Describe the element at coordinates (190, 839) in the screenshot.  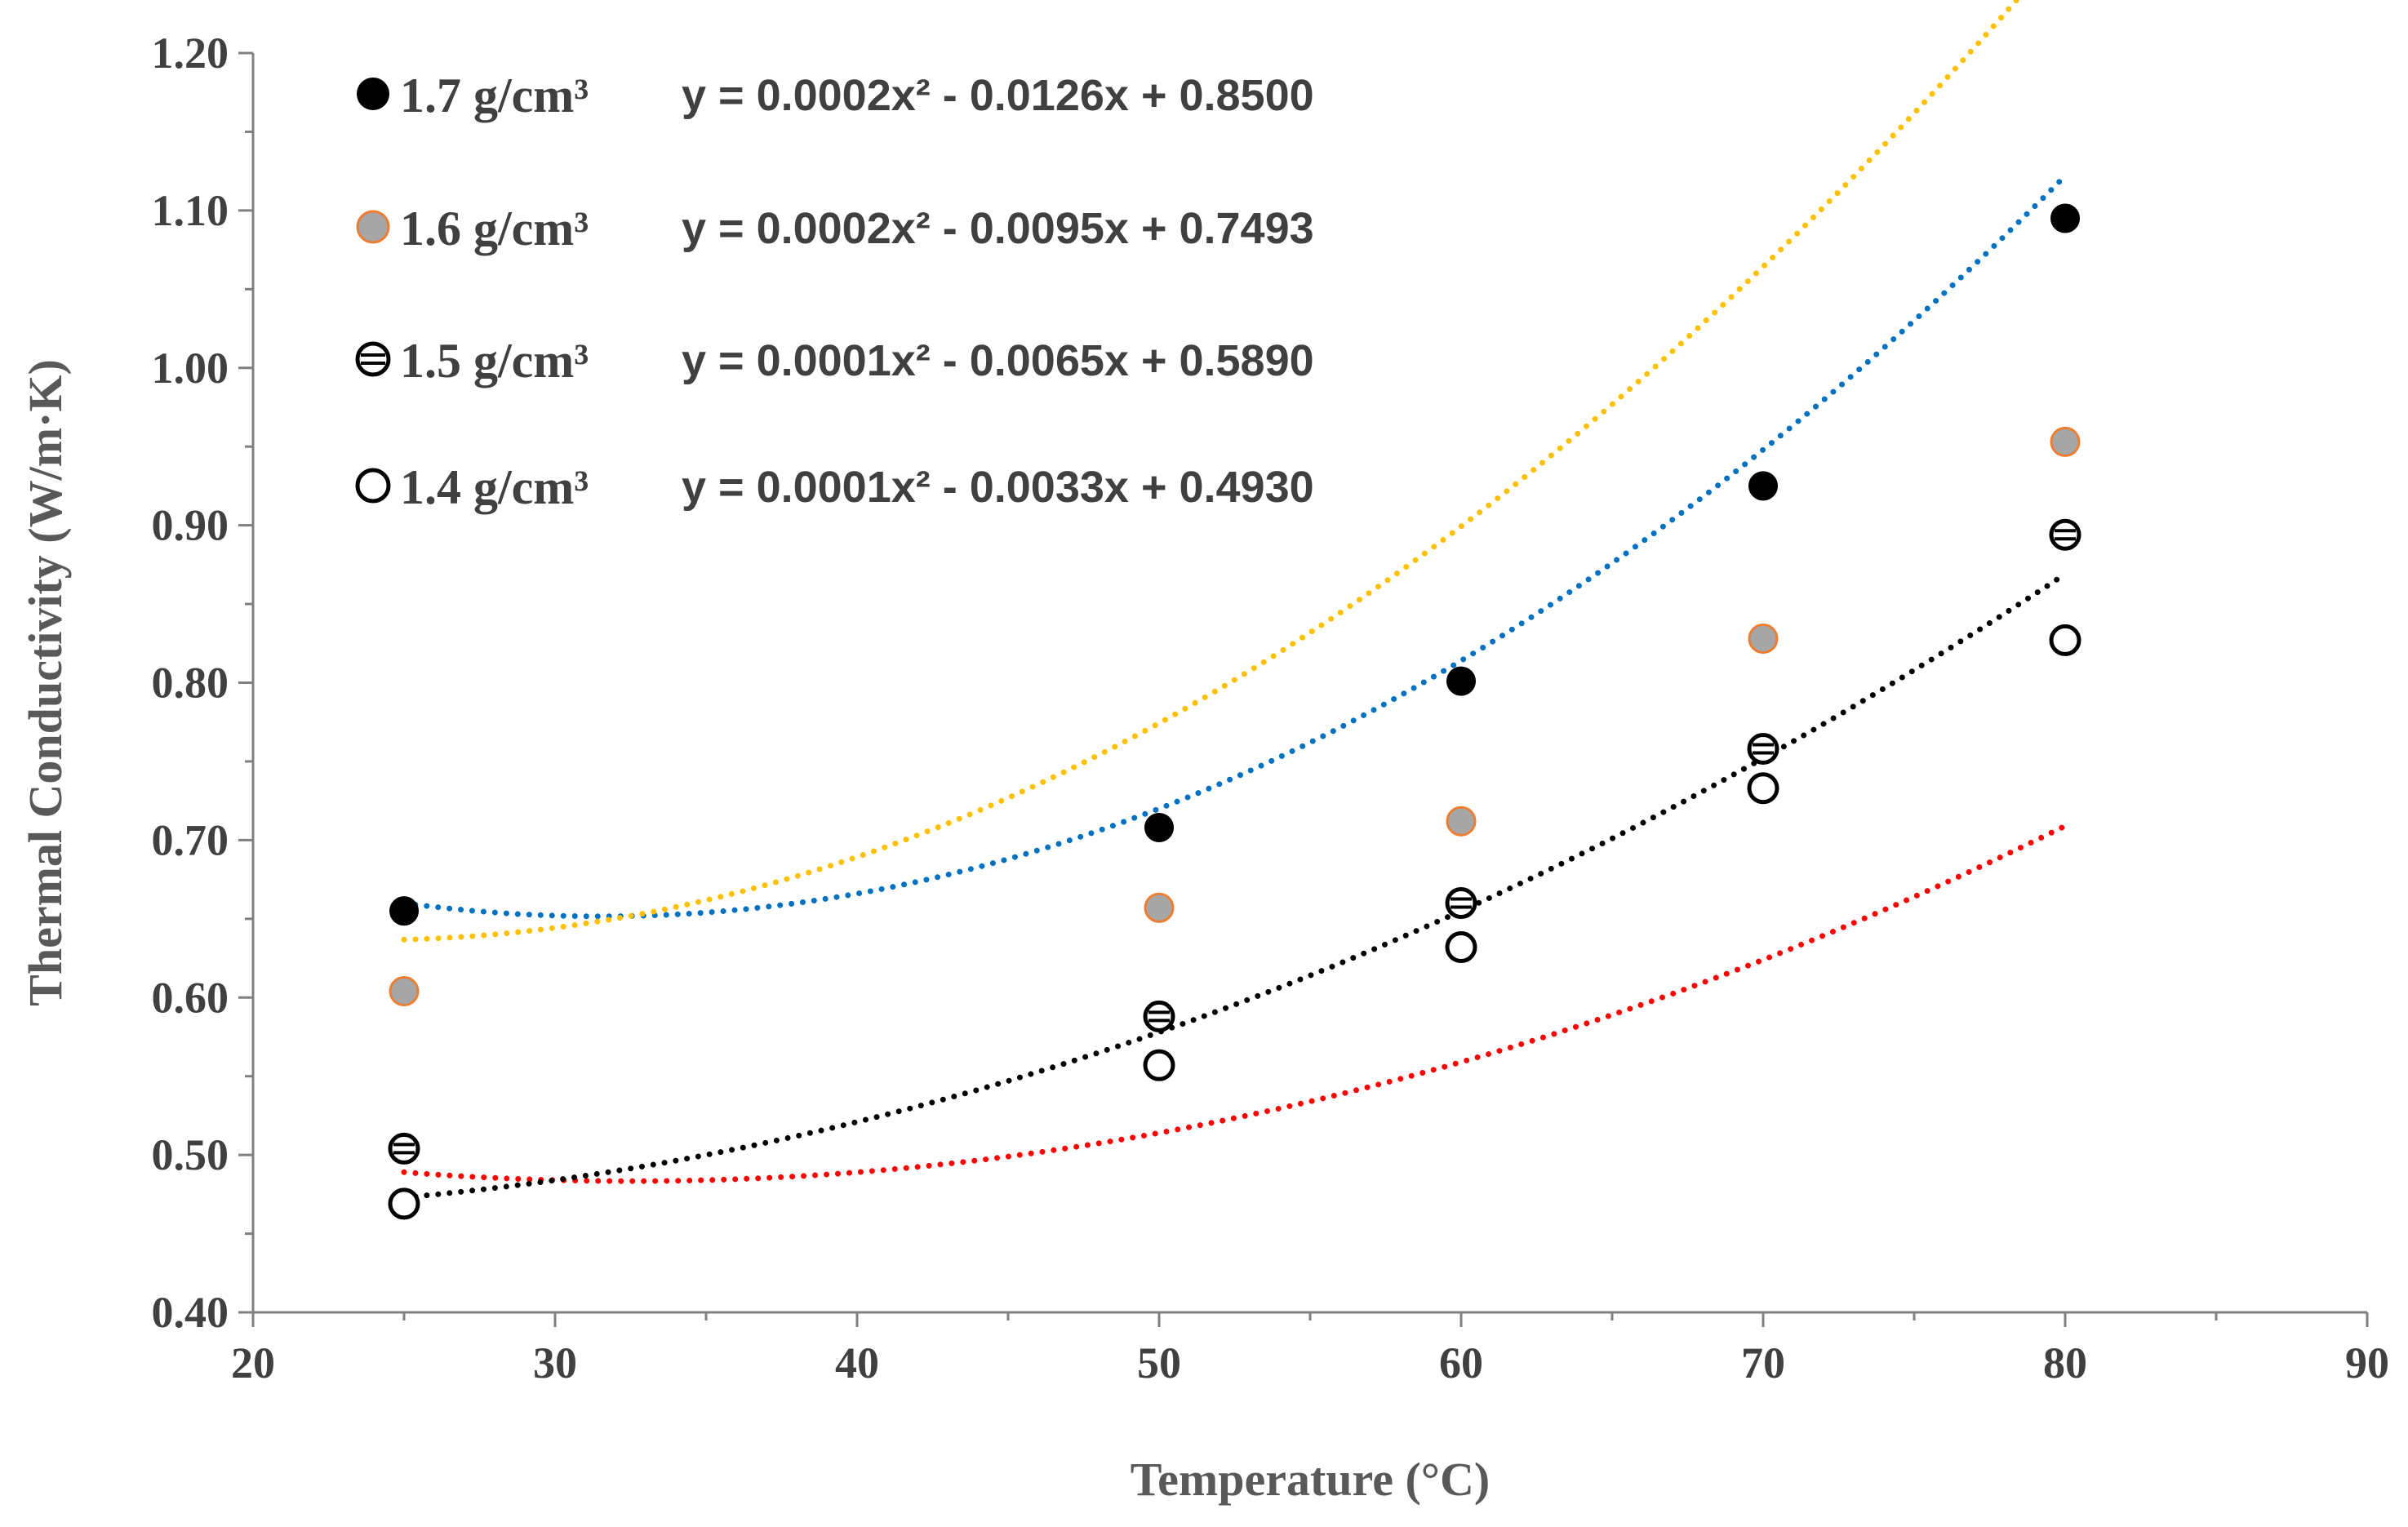
I see `y-tick-label: 0.70` at that location.